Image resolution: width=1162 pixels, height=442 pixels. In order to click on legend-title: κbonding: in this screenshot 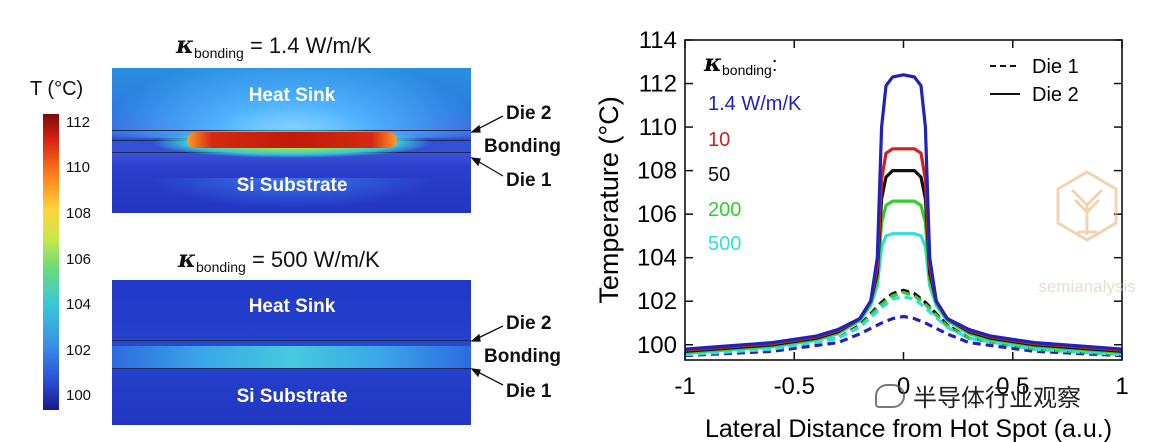, I will do `click(740, 63)`.